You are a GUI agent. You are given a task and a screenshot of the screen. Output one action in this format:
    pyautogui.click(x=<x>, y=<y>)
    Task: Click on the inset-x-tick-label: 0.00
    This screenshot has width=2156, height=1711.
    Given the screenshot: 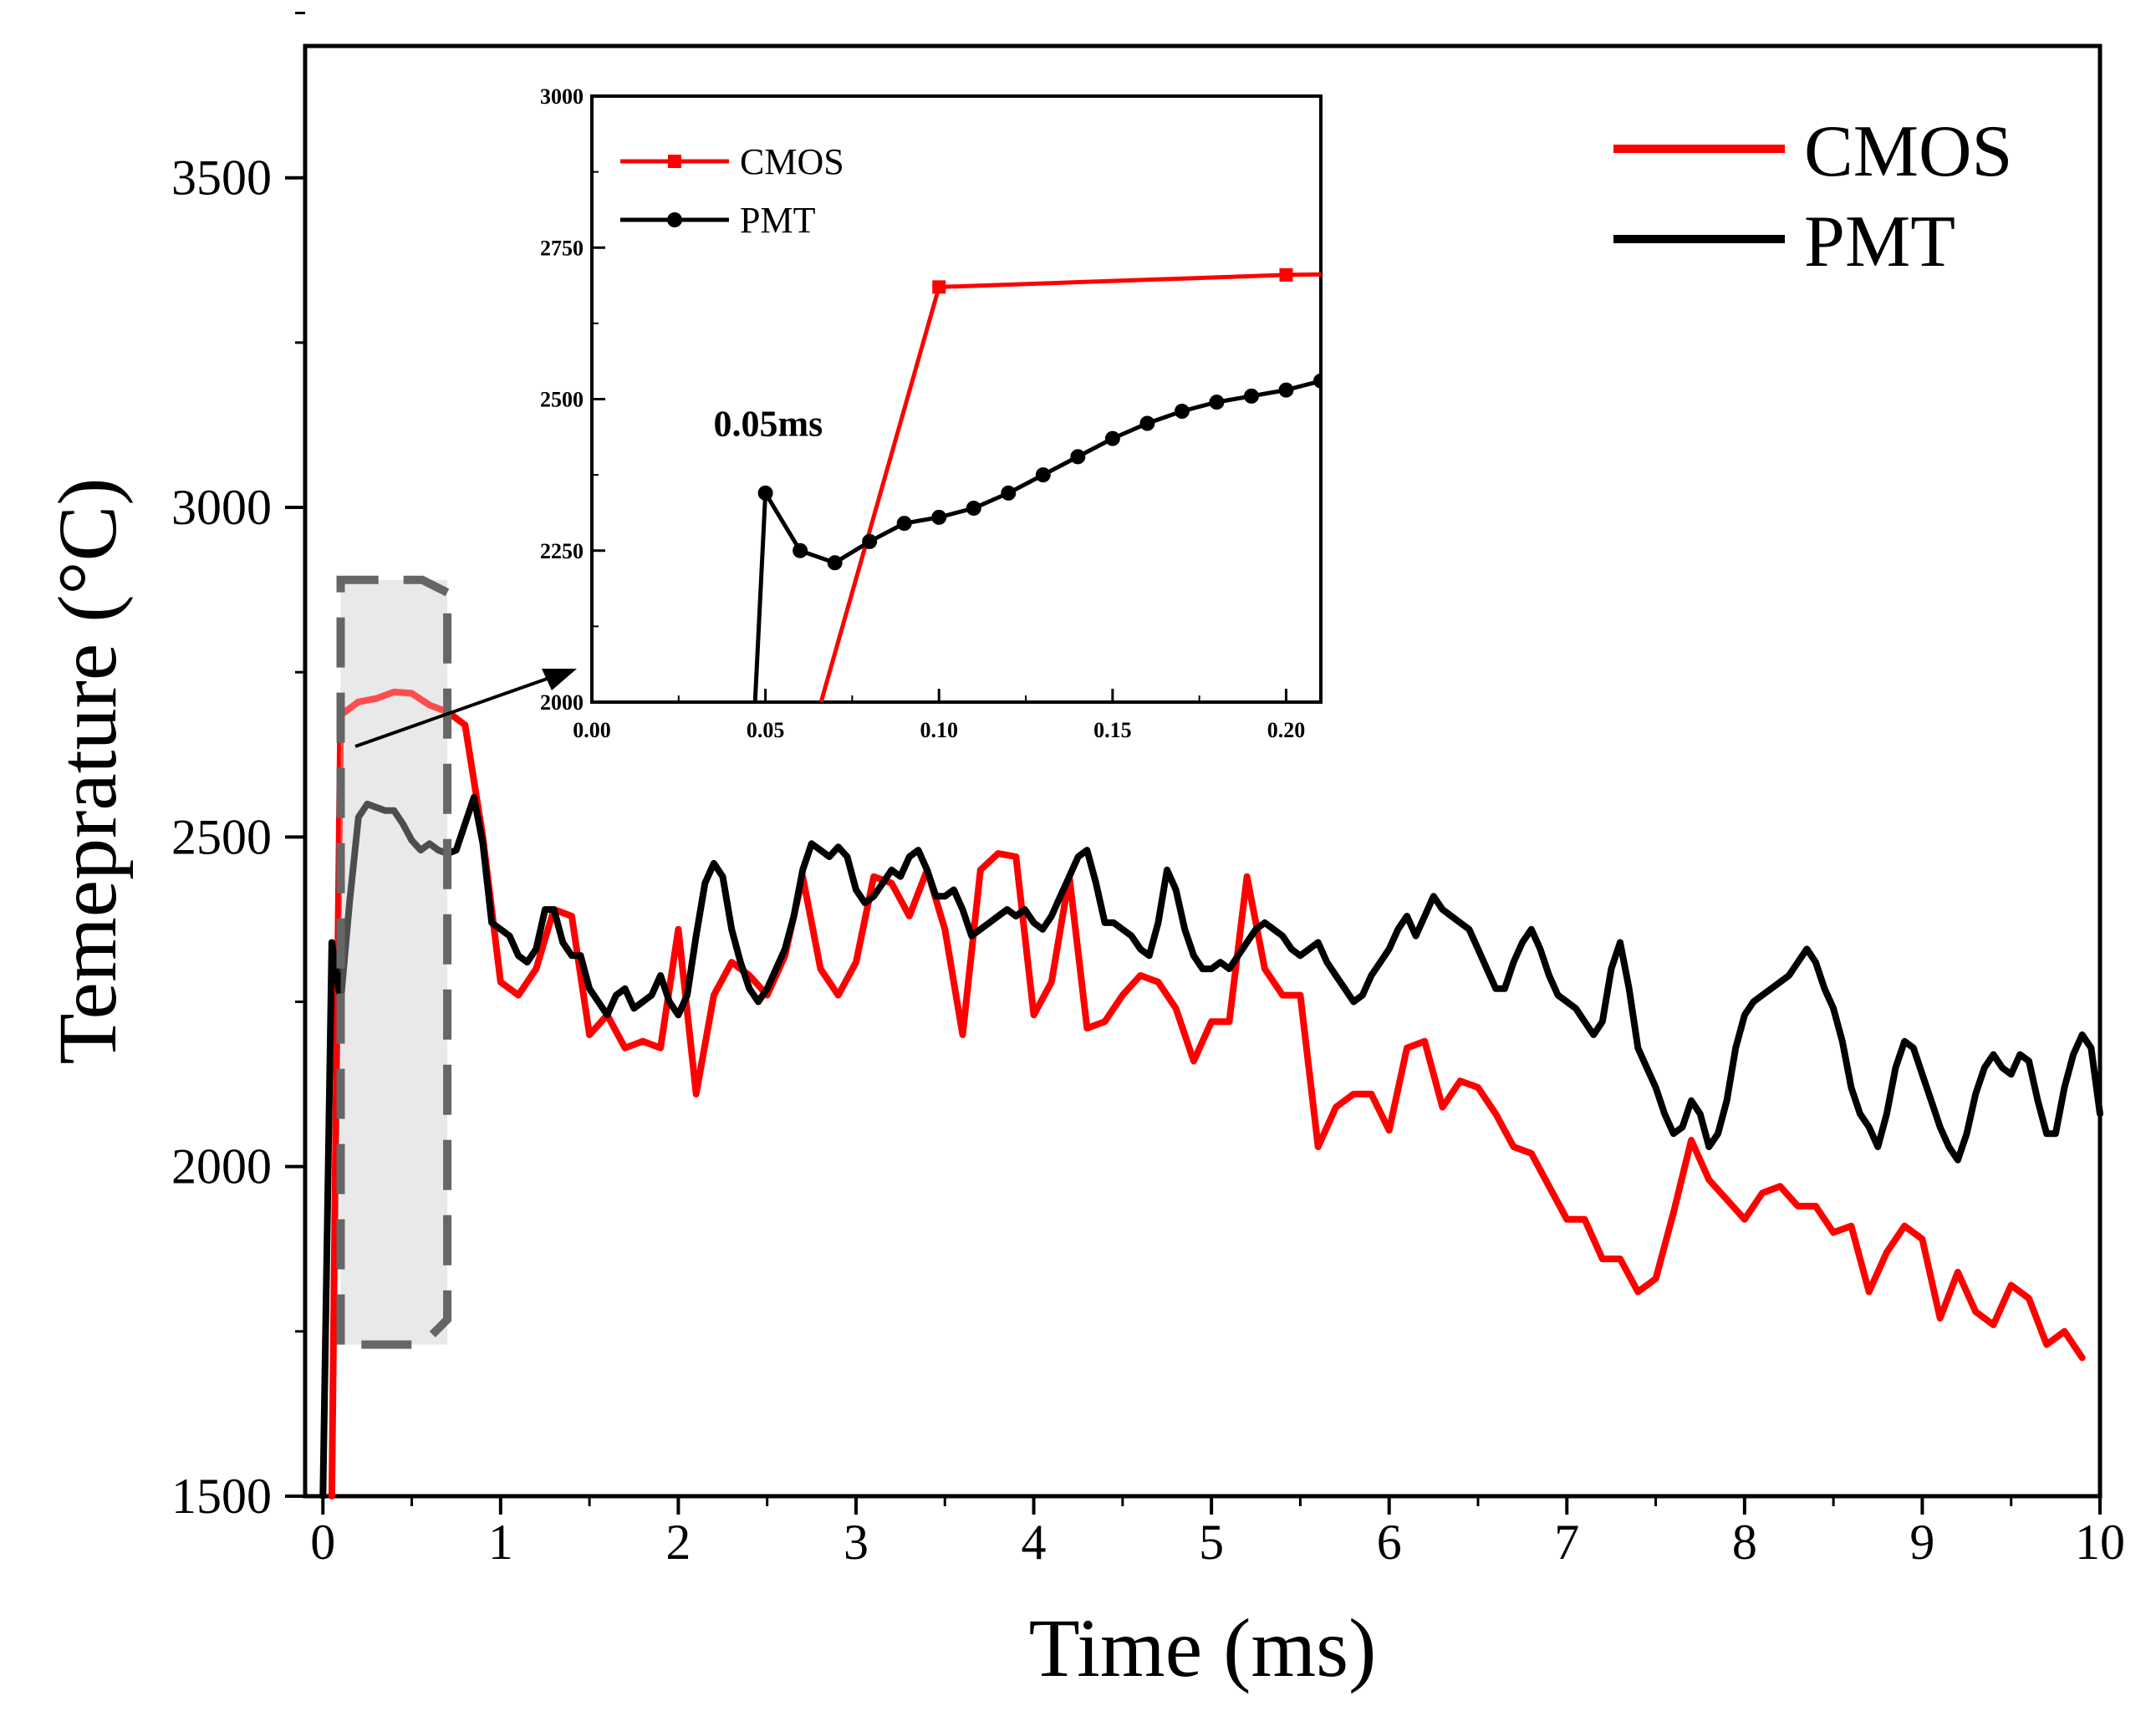 What is the action you would take?
    pyautogui.click(x=592, y=730)
    